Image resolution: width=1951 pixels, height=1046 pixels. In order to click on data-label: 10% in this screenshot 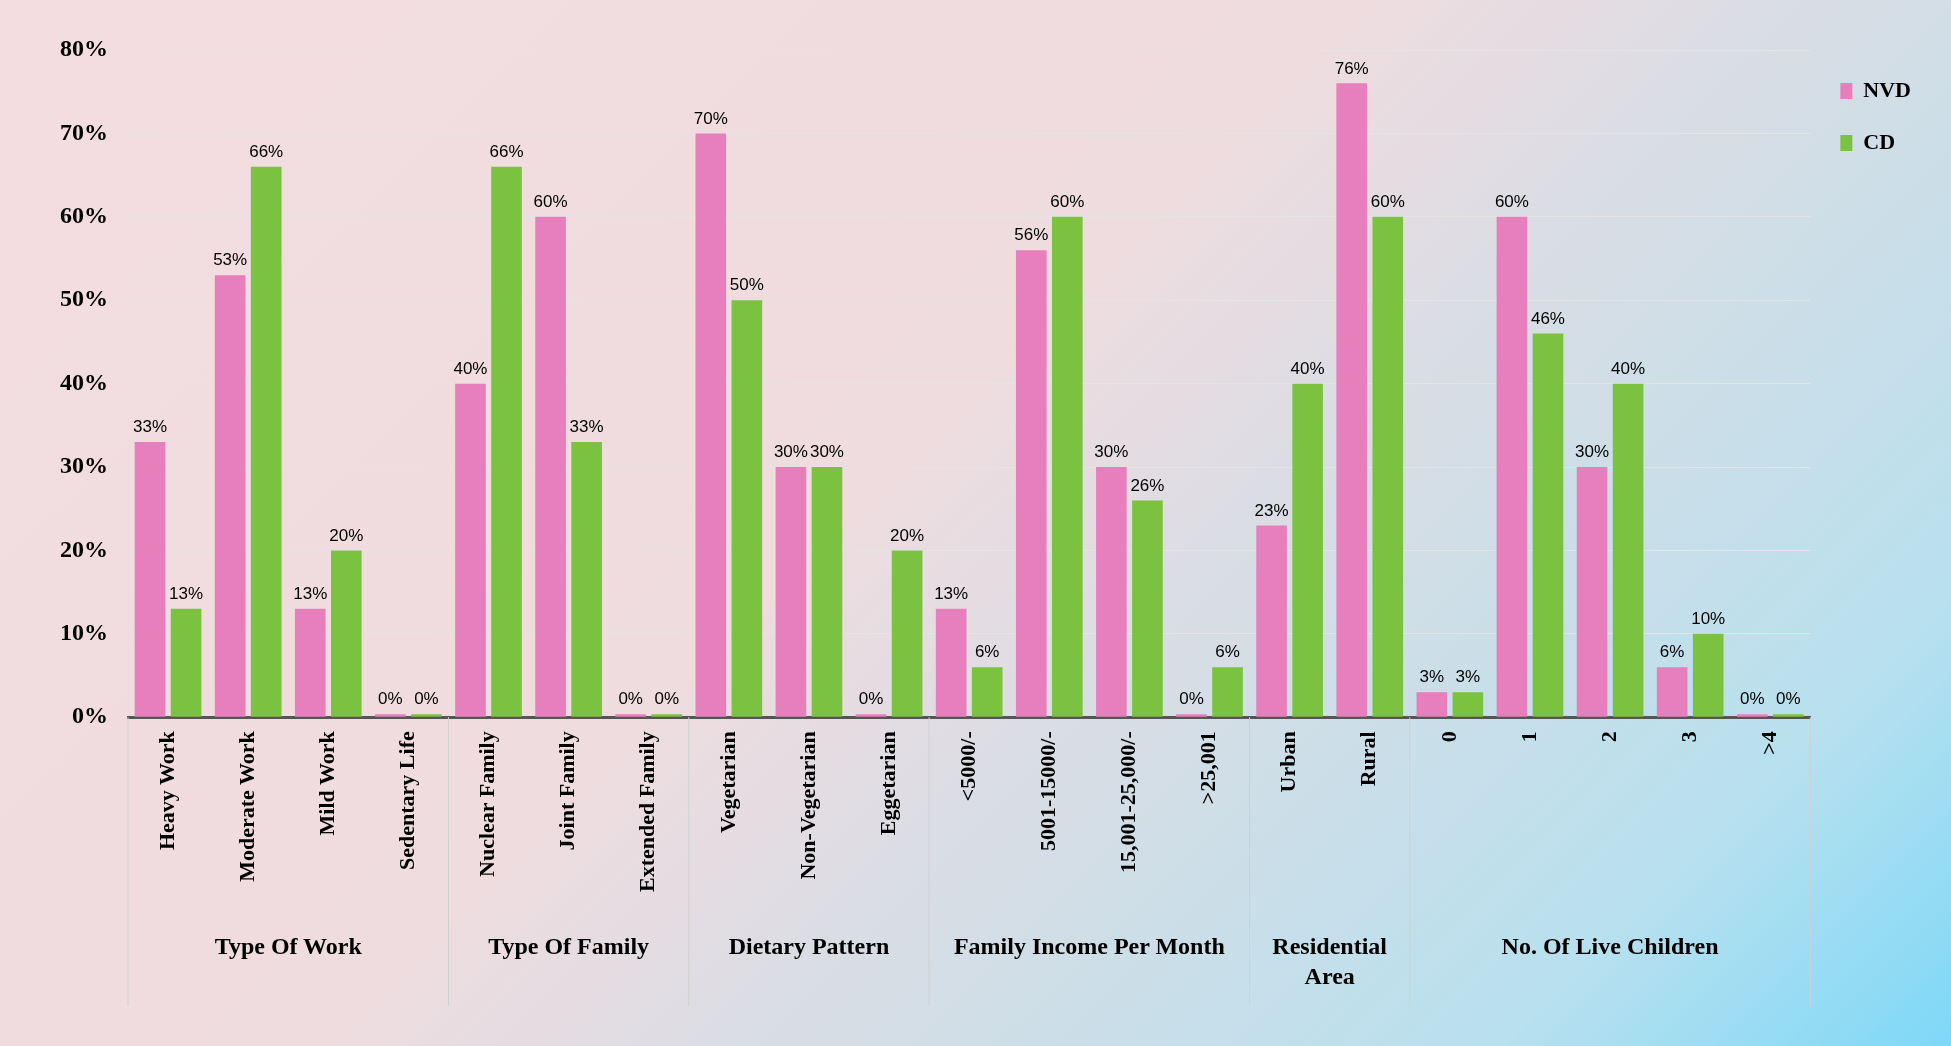, I will do `click(1708, 619)`.